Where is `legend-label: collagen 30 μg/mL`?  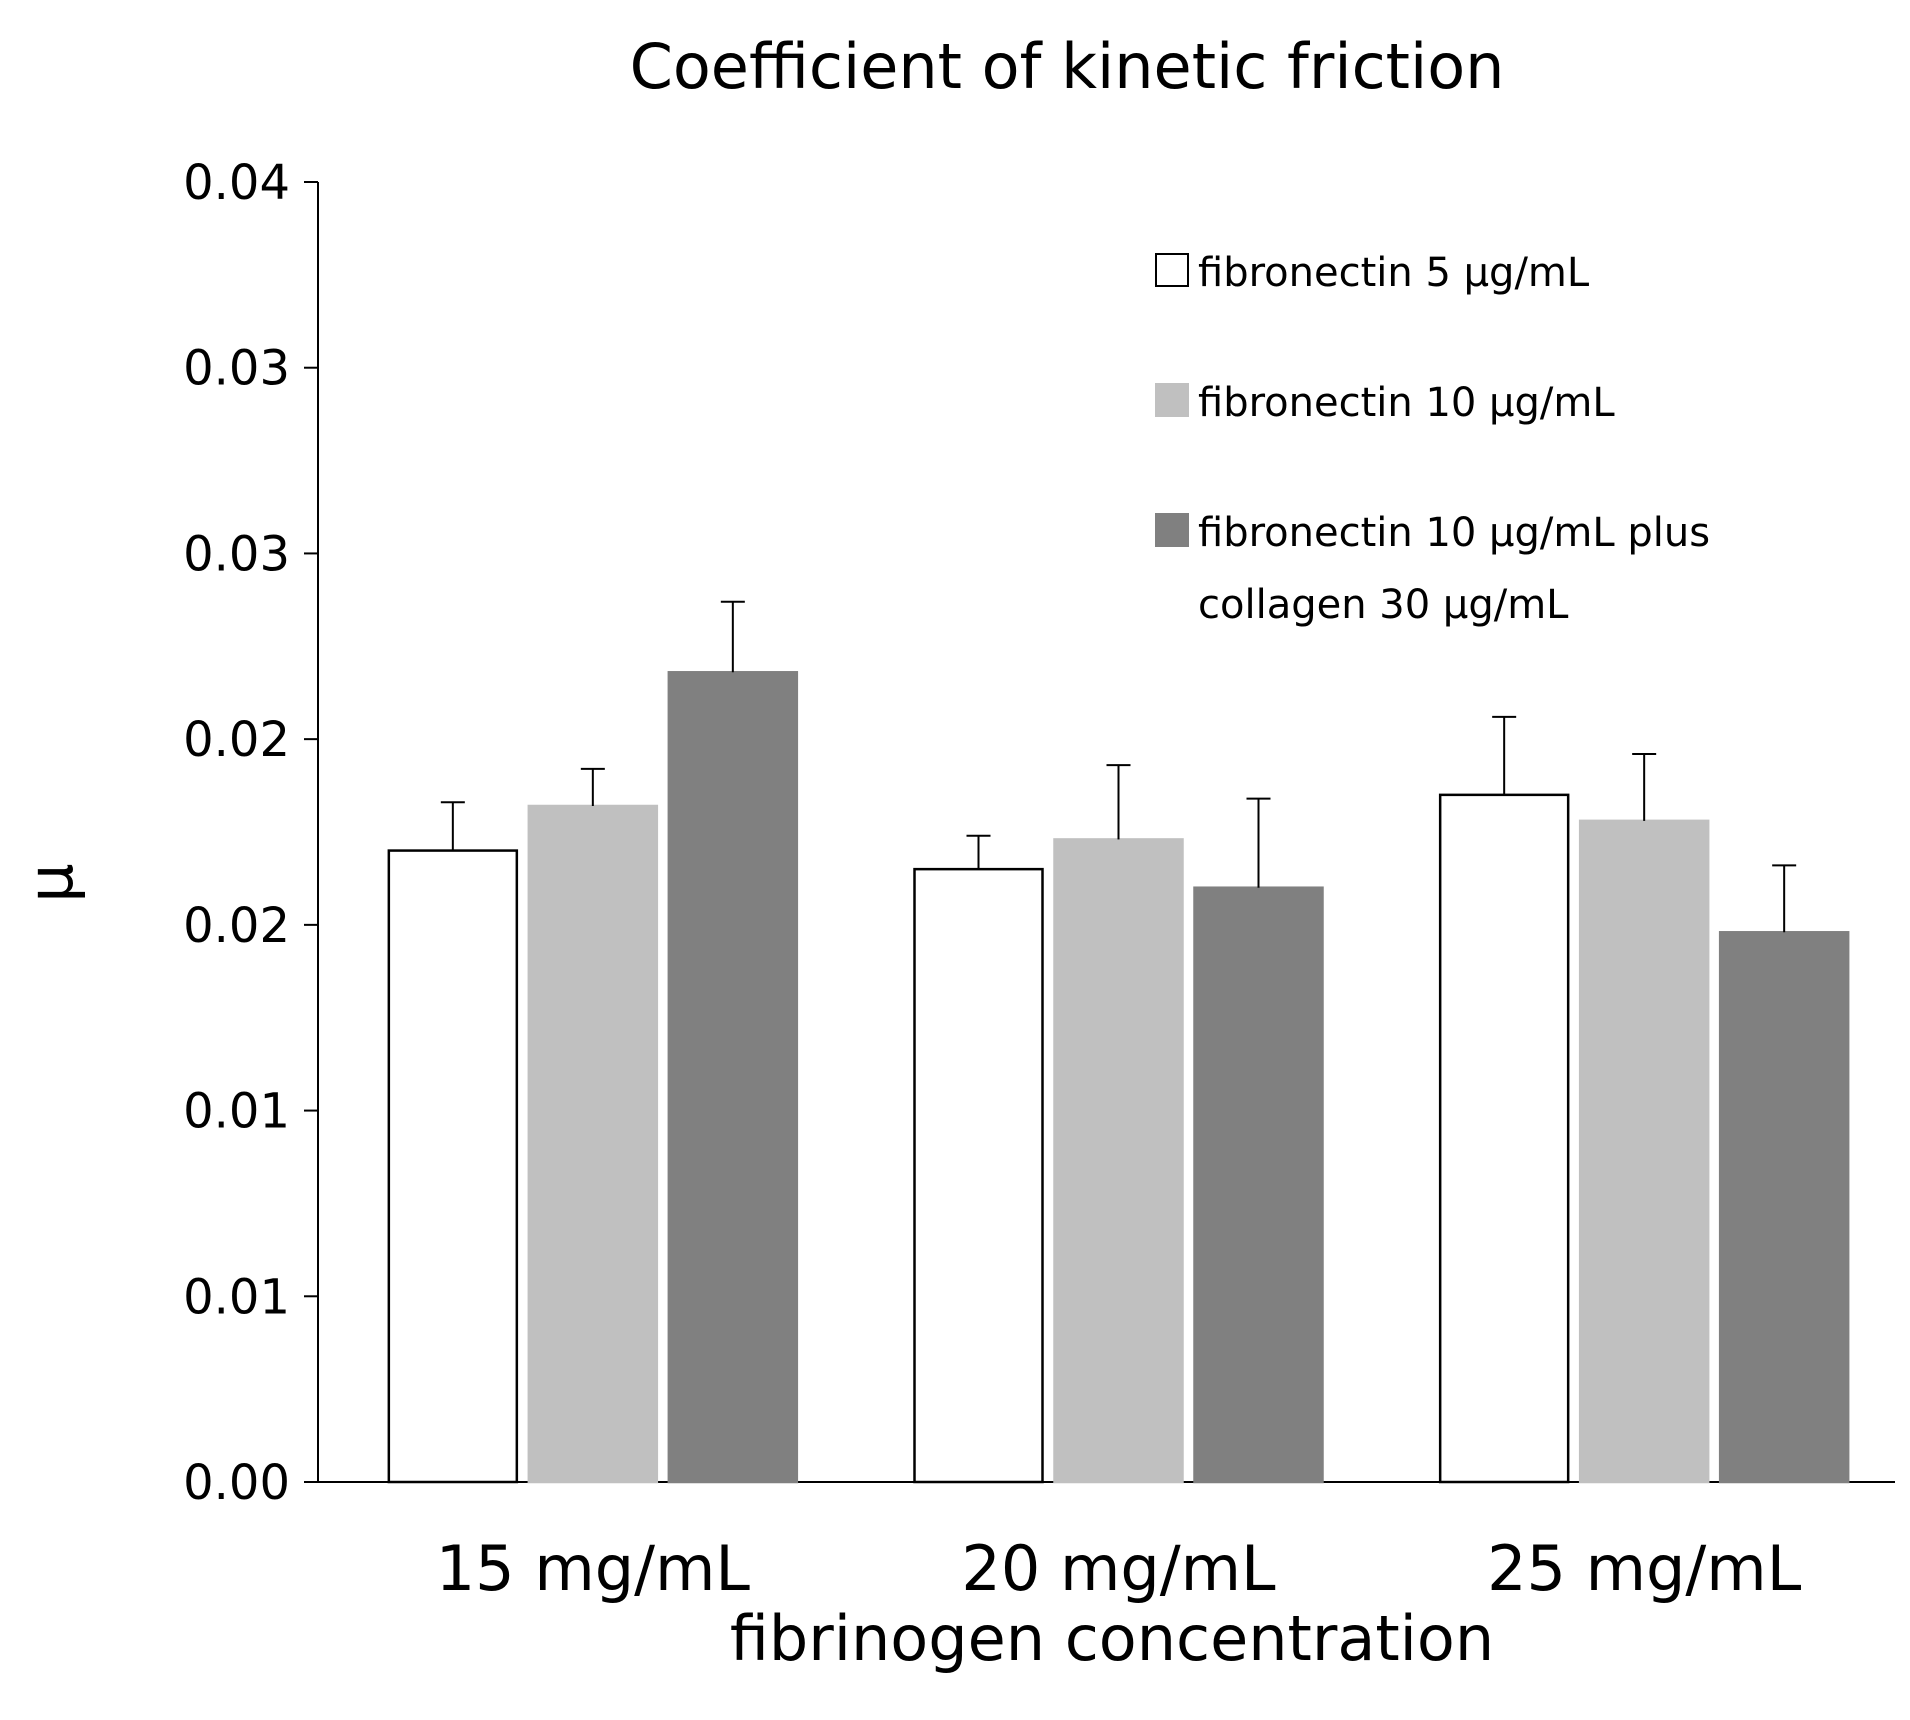
legend-label: collagen 30 μg/mL is located at coordinates (1383, 605).